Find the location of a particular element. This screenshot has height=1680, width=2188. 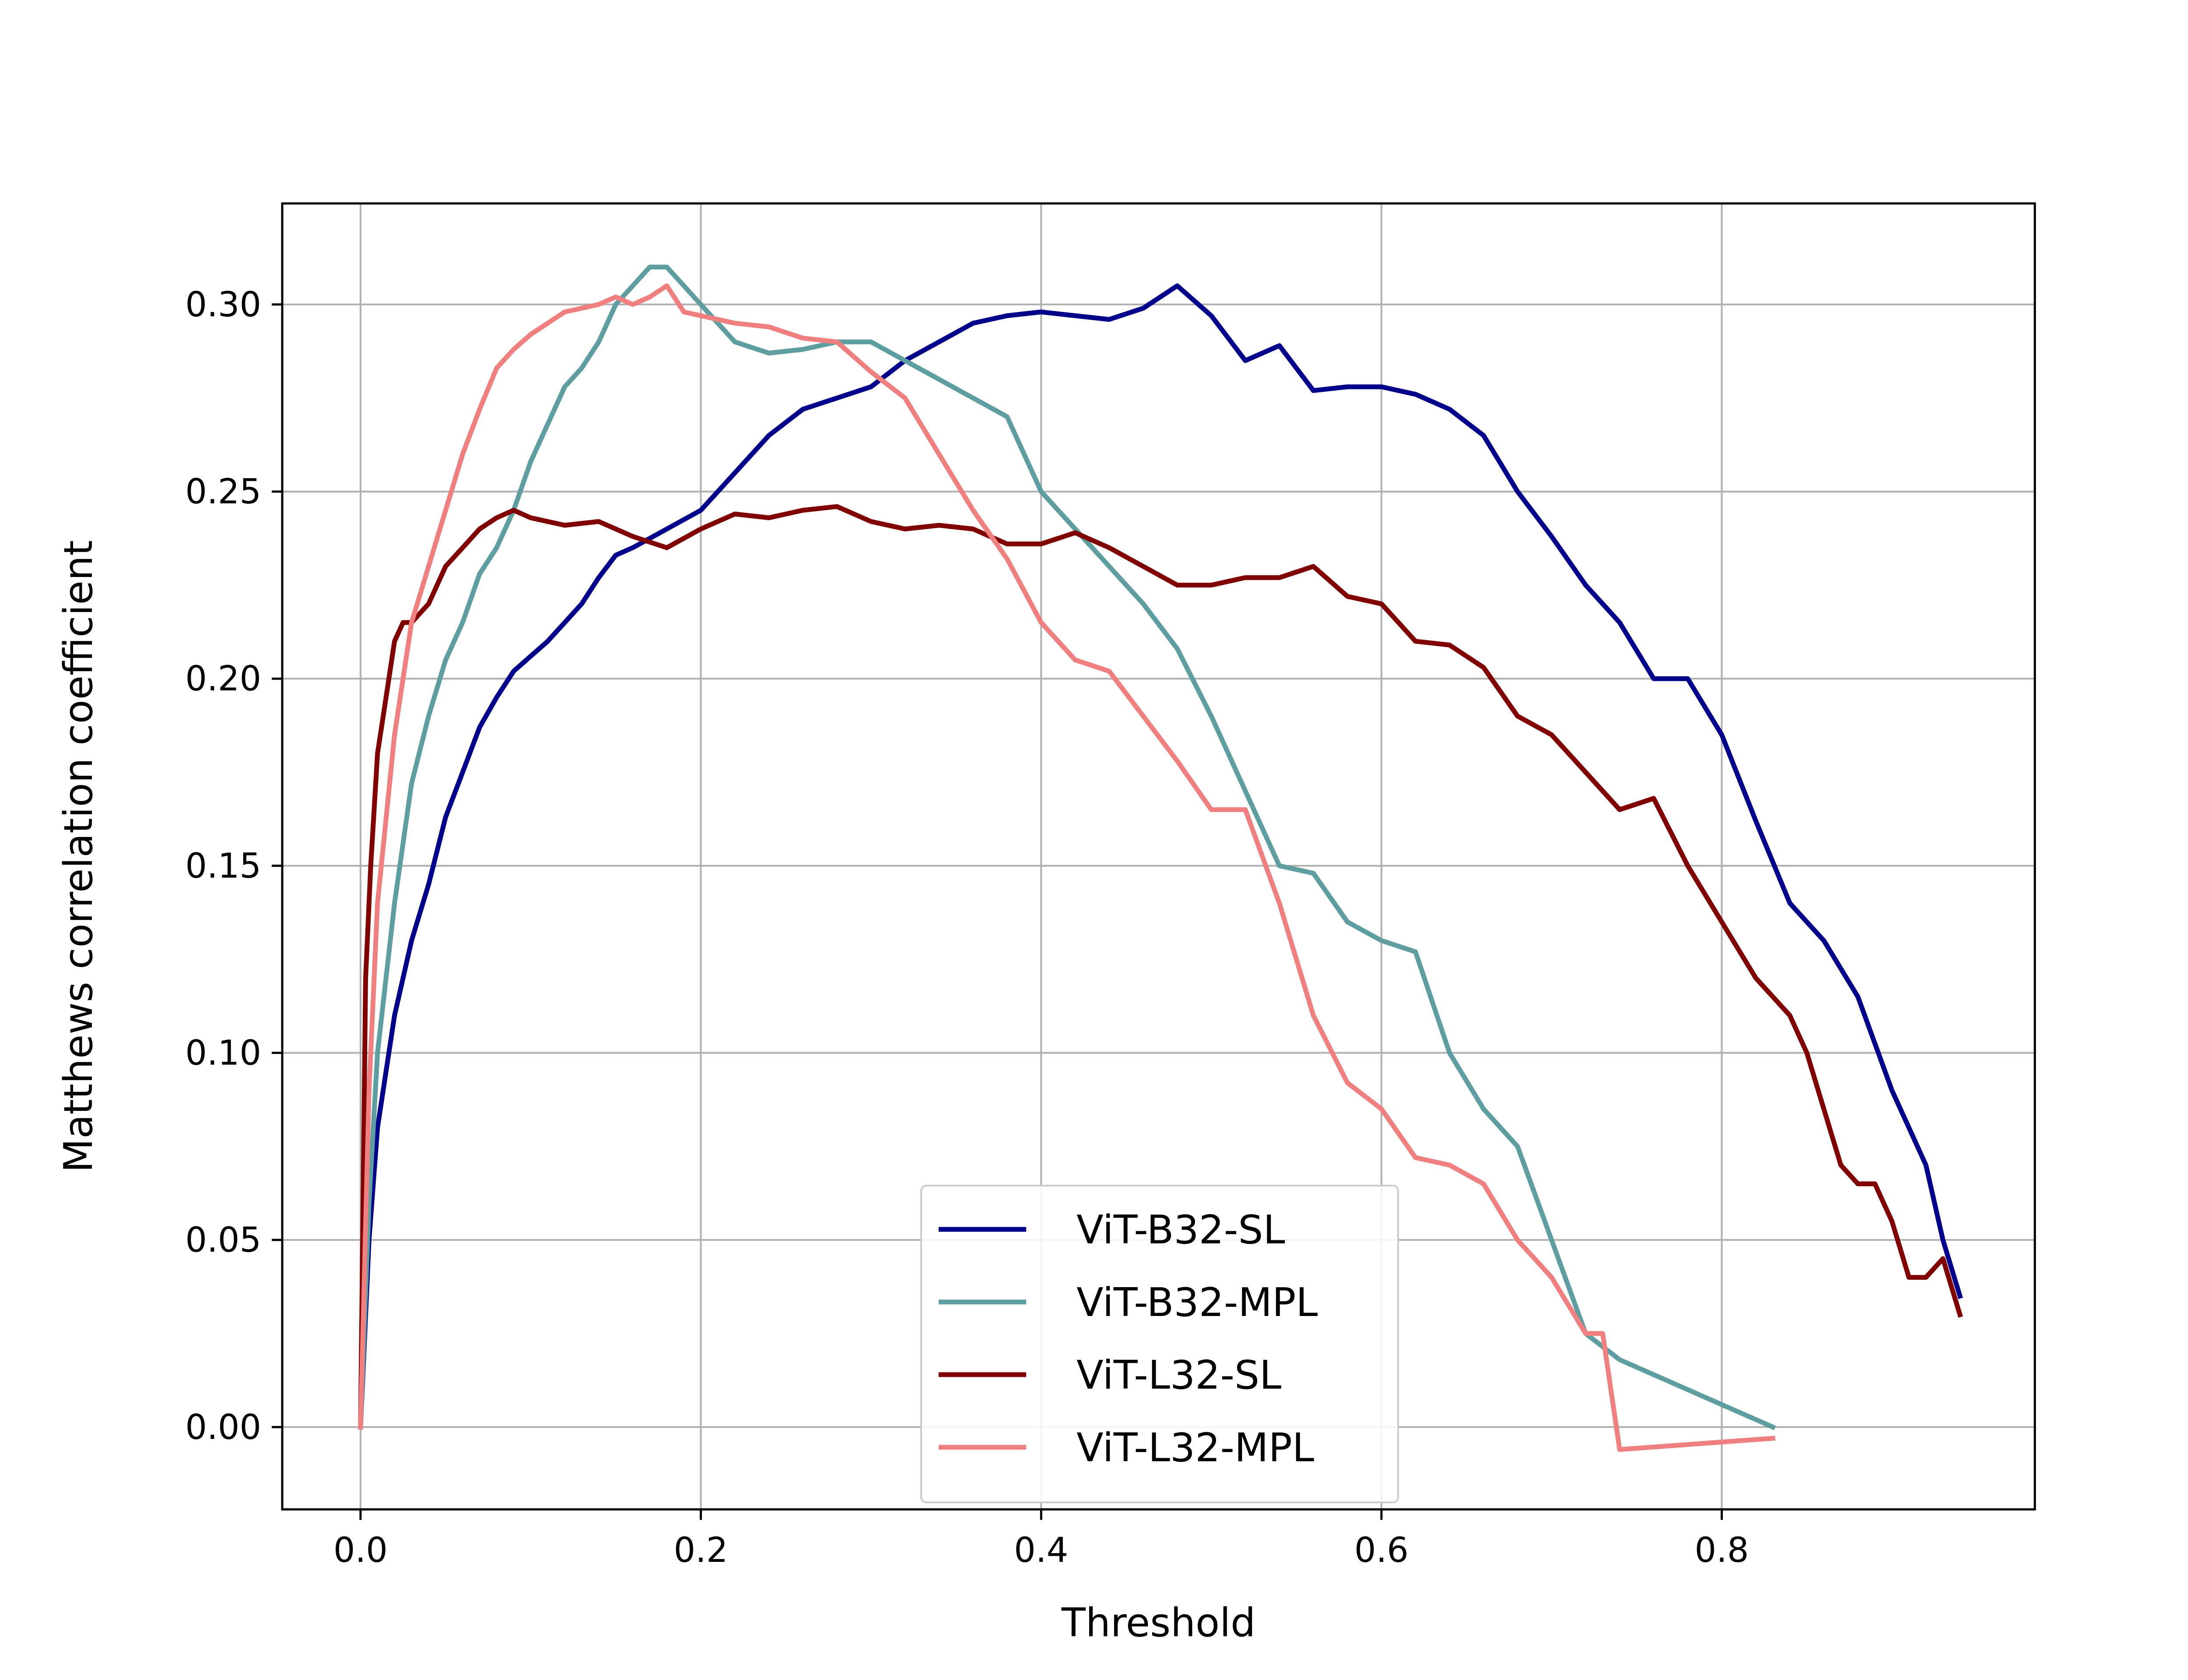

legend-label: ViT-B32-SL is located at coordinates (1180, 1230).